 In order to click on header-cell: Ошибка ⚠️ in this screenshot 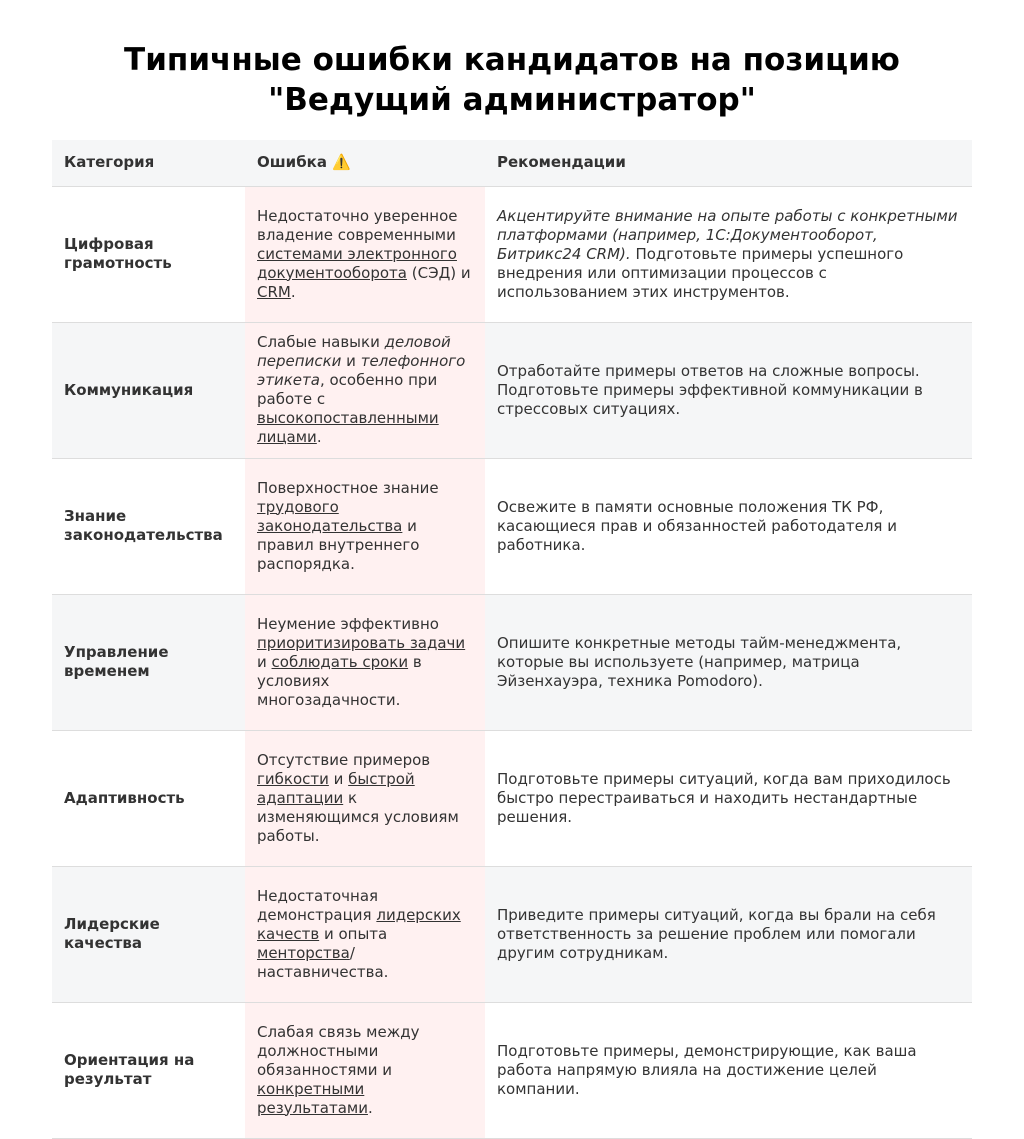, I will do `click(365, 163)`.